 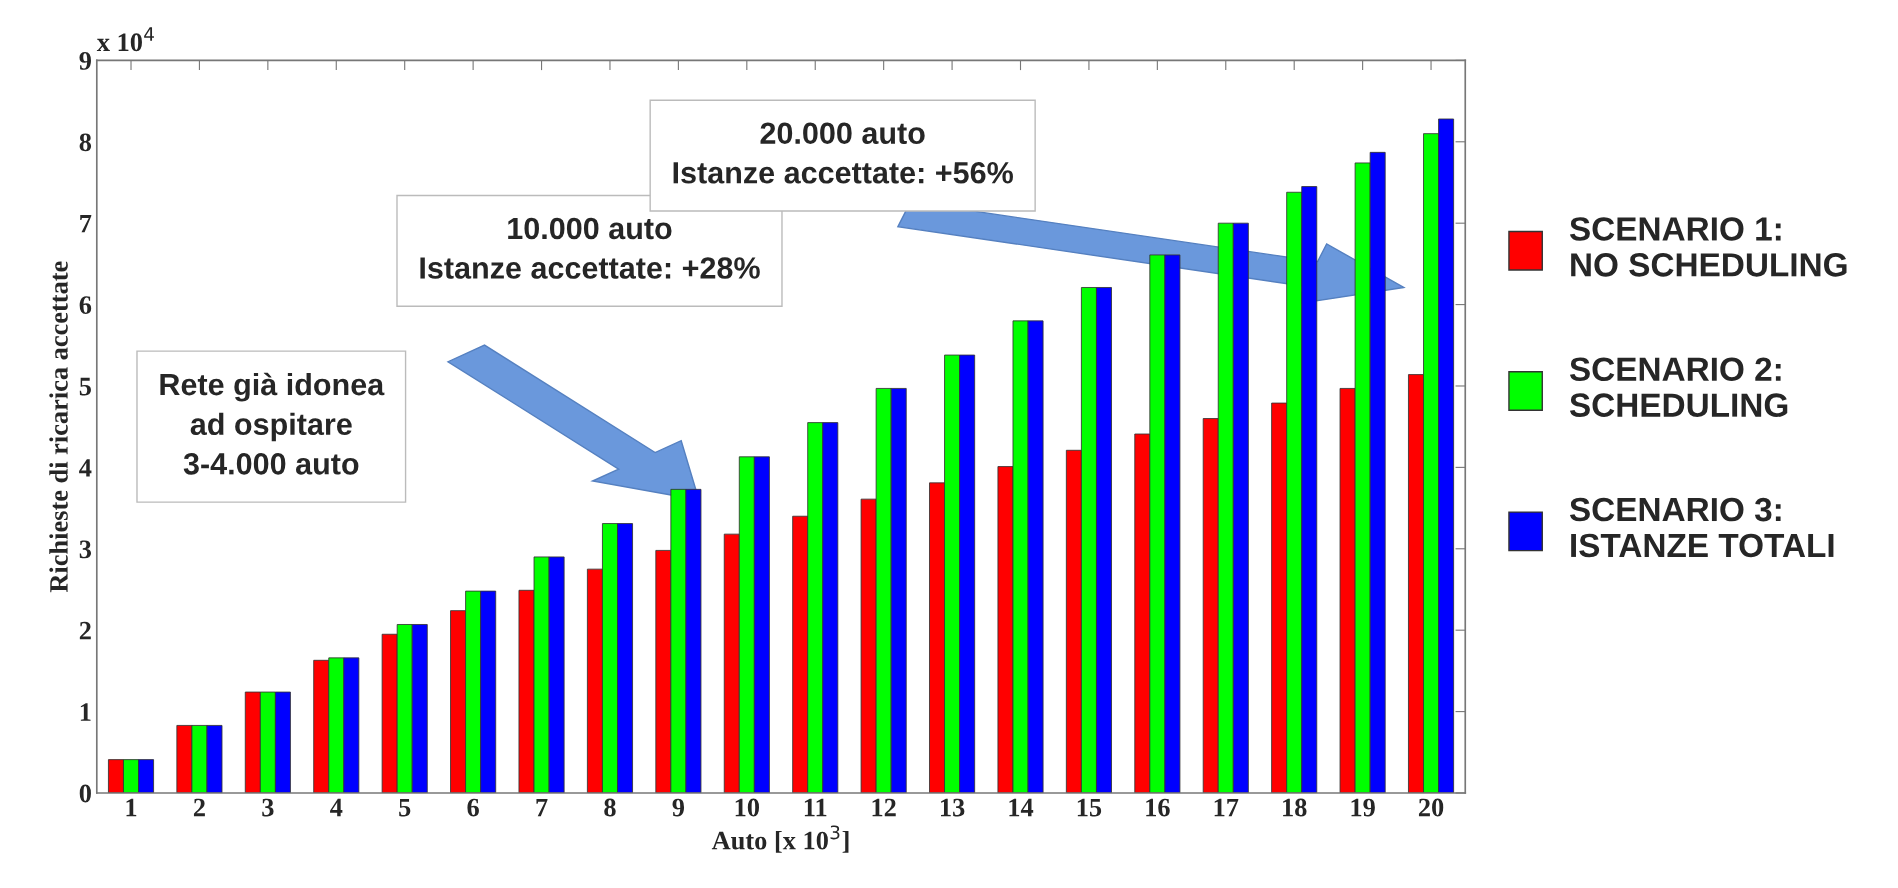 I want to click on x-tick-label: 6, so click(x=473, y=807).